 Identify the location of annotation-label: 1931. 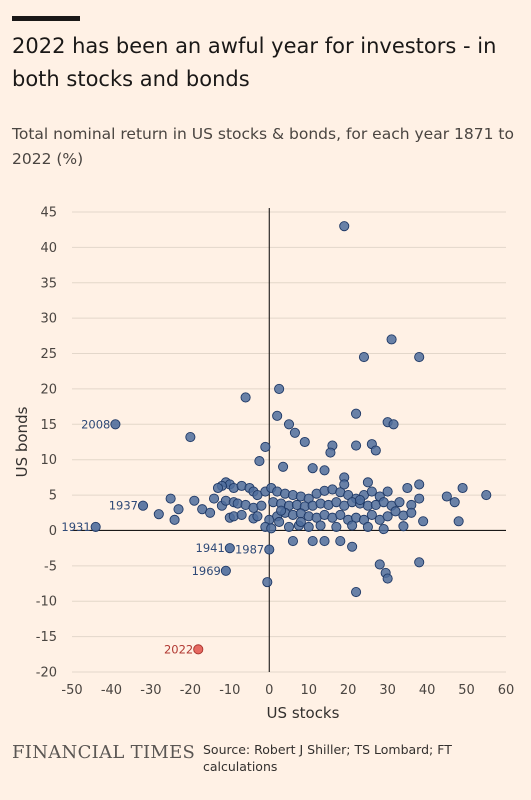
(75, 527).